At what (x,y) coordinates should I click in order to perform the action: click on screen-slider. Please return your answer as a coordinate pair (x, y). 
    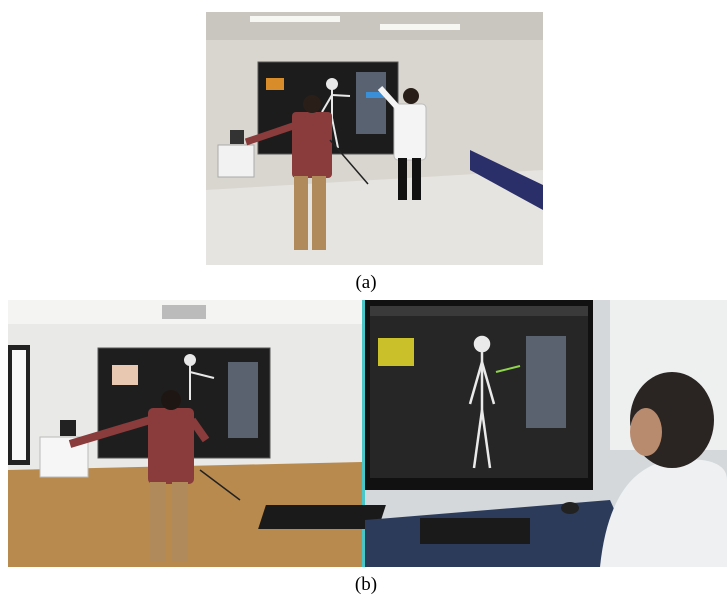
    Looking at the image, I should click on (375, 95).